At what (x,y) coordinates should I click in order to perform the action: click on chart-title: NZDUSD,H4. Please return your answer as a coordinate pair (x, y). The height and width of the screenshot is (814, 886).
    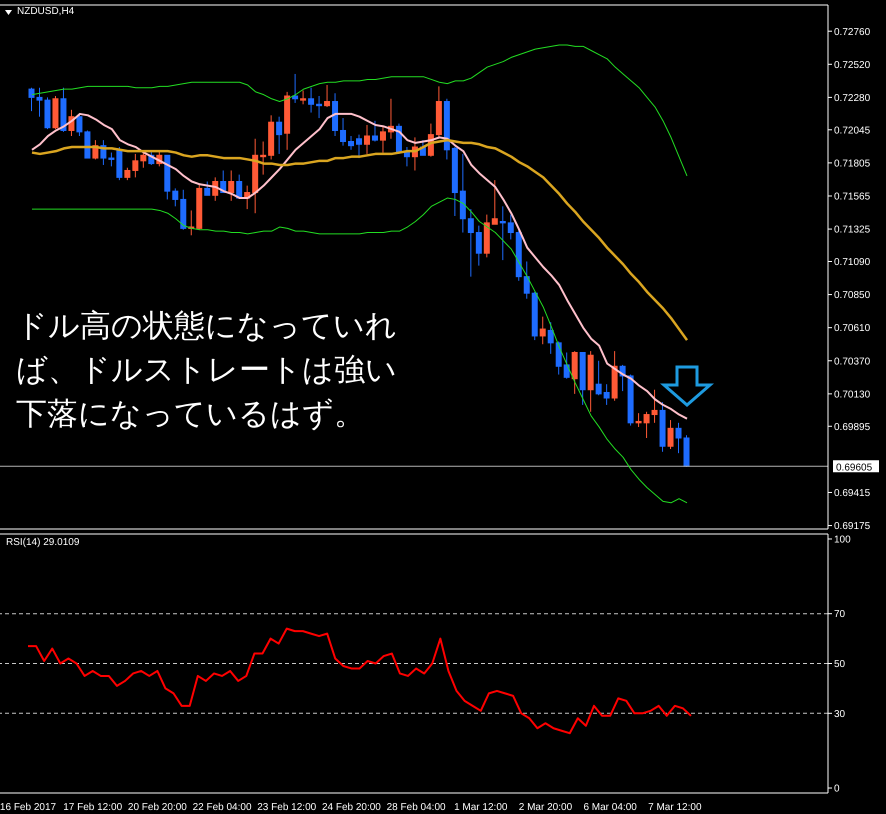
    Looking at the image, I should click on (45, 11).